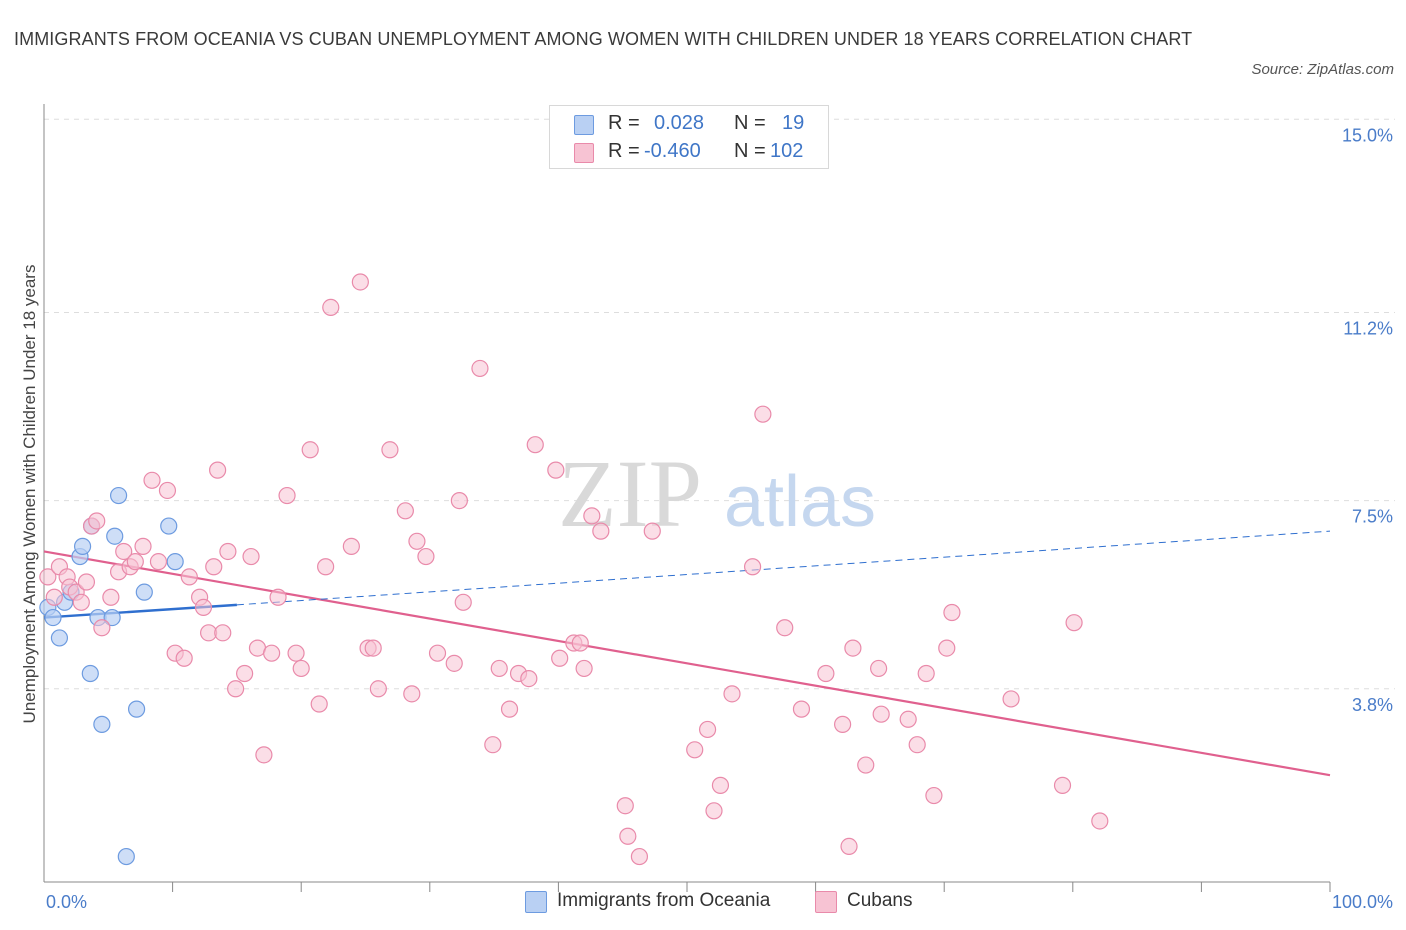 The image size is (1406, 930). What do you see at coordinates (689, 137) in the screenshot?
I see `correlation-legend: R = 0.028 N = 19 R = -0.460 N = 102` at bounding box center [689, 137].